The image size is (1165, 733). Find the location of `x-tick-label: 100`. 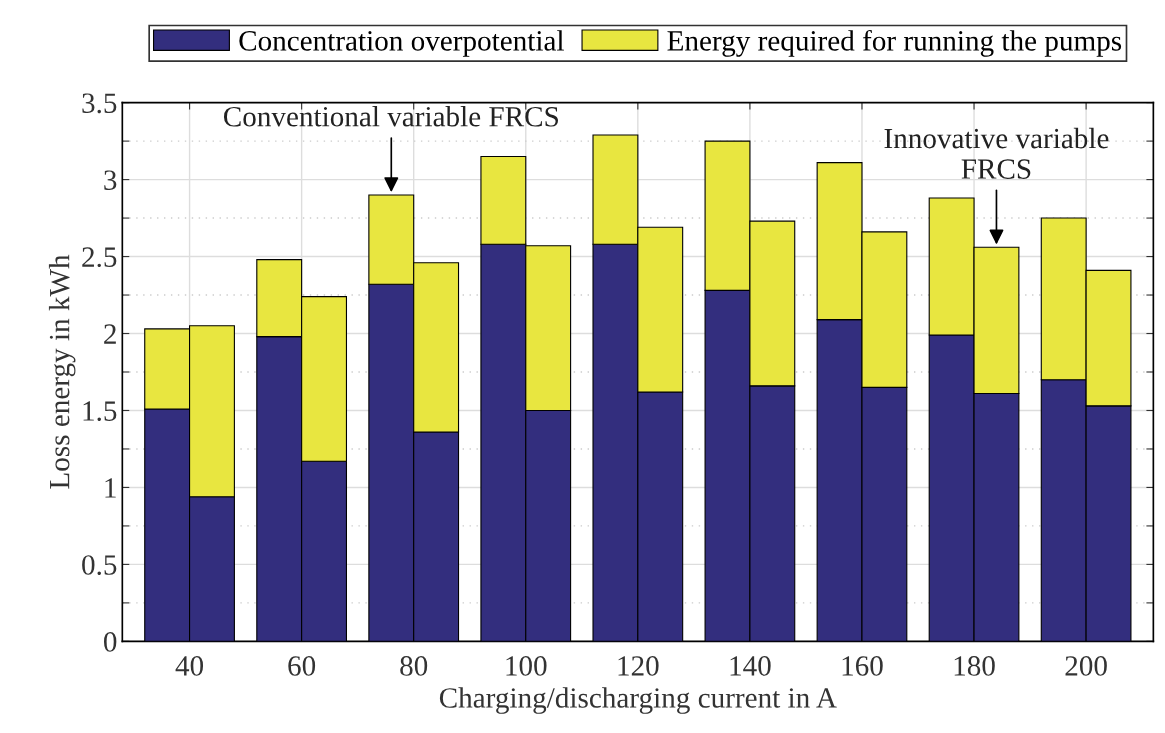

x-tick-label: 100 is located at coordinates (526, 666).